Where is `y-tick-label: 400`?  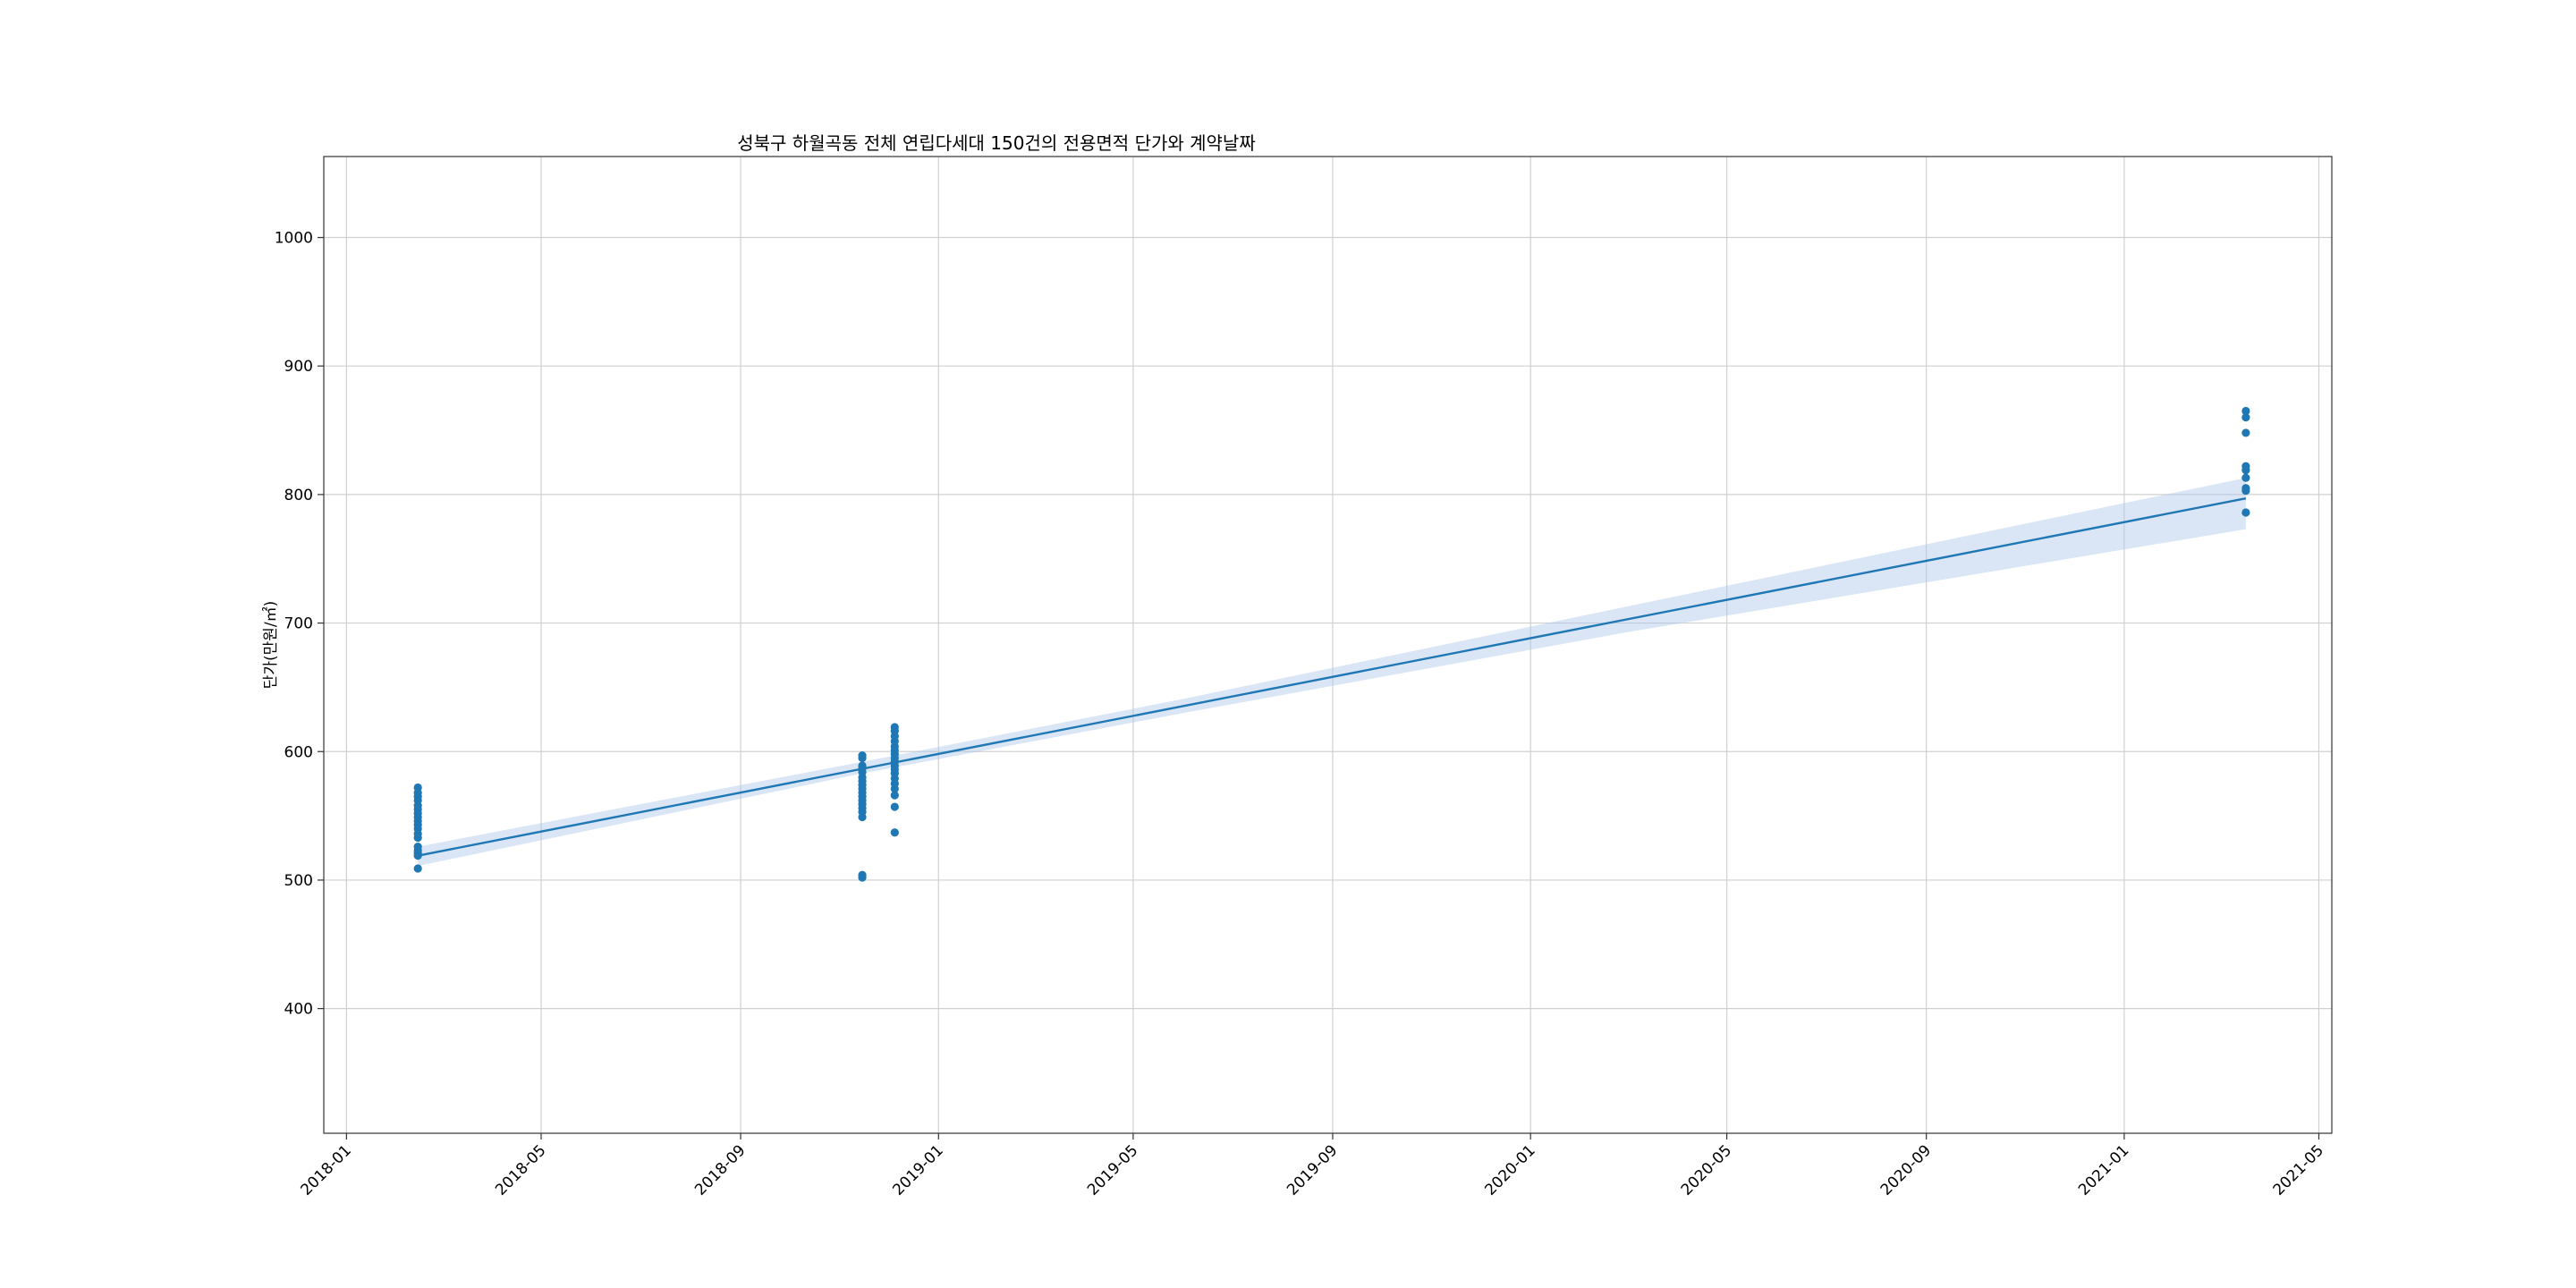
y-tick-label: 400 is located at coordinates (298, 1010).